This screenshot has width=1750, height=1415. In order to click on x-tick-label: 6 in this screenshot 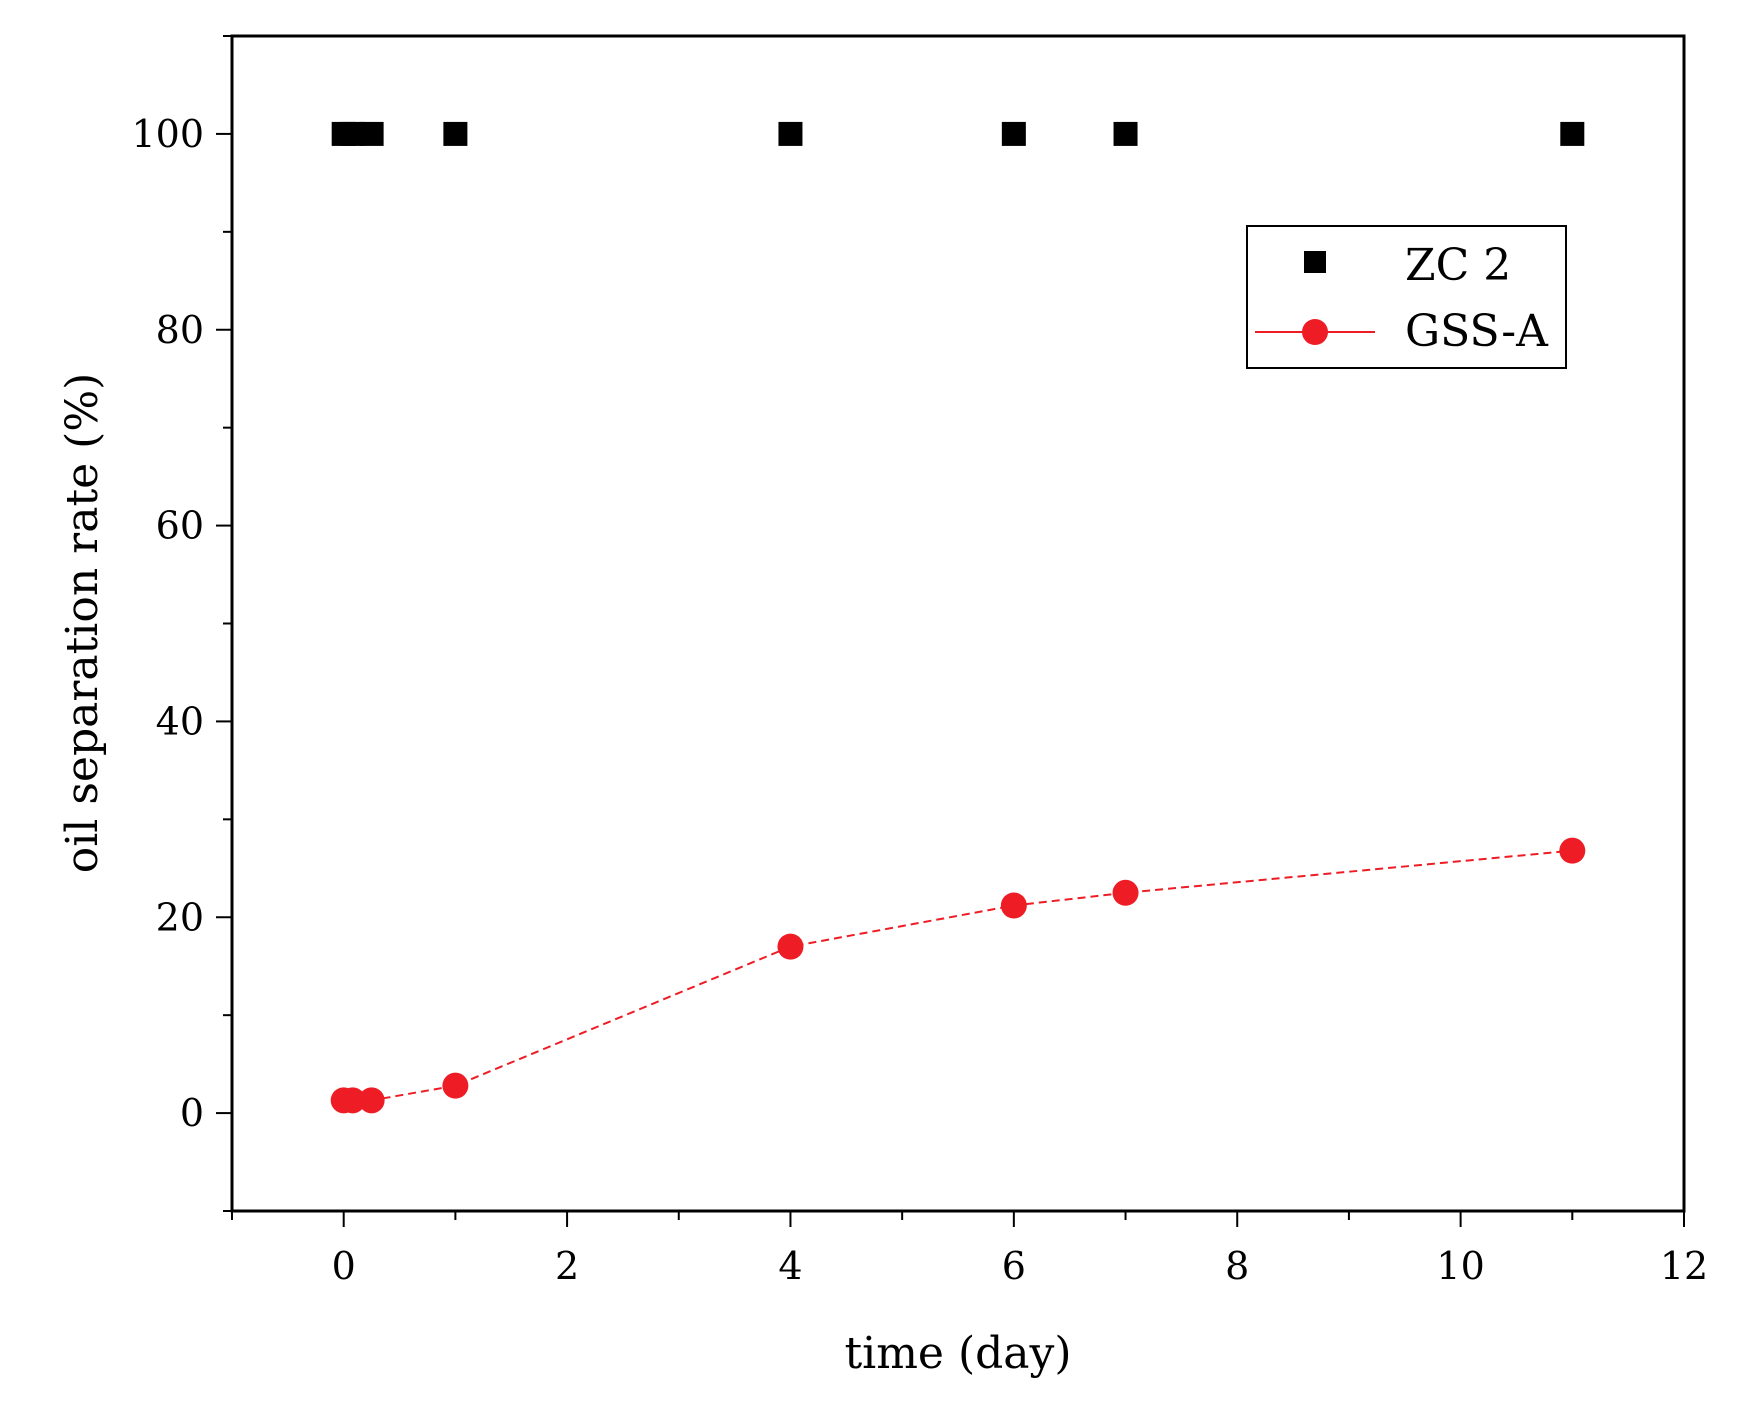, I will do `click(1014, 1266)`.